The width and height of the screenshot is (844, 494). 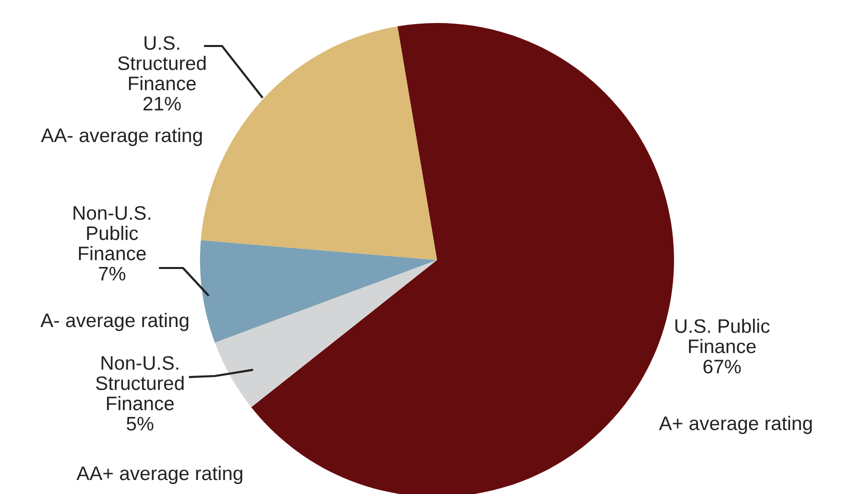 What do you see at coordinates (140, 423) in the screenshot?
I see `data-label: 5%` at bounding box center [140, 423].